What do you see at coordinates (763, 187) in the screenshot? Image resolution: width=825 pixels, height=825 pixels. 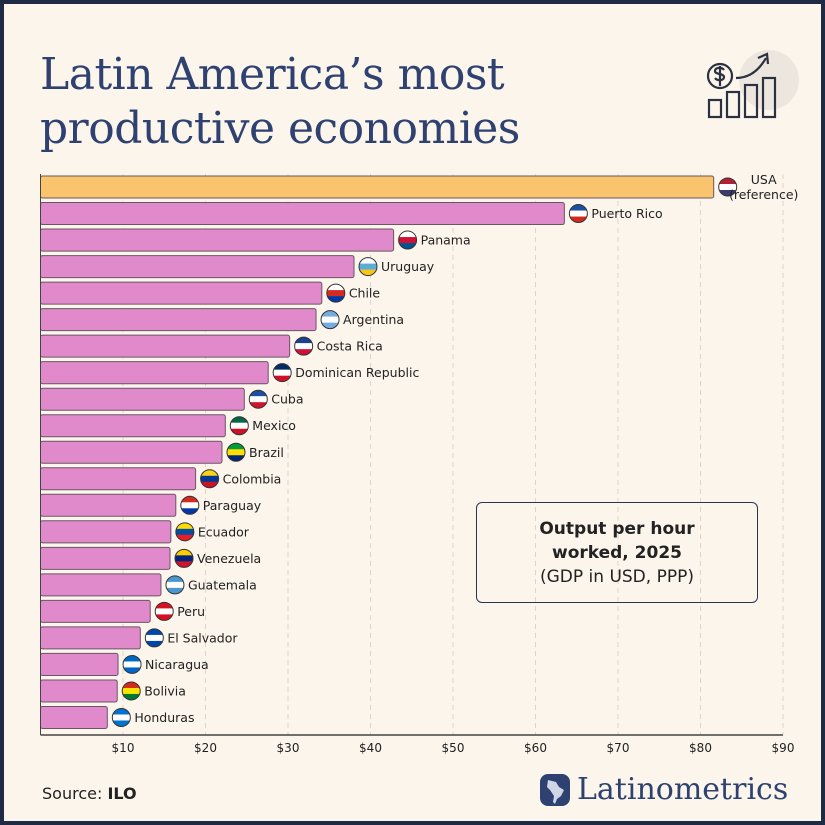 I see `country-label: USA (reference)` at bounding box center [763, 187].